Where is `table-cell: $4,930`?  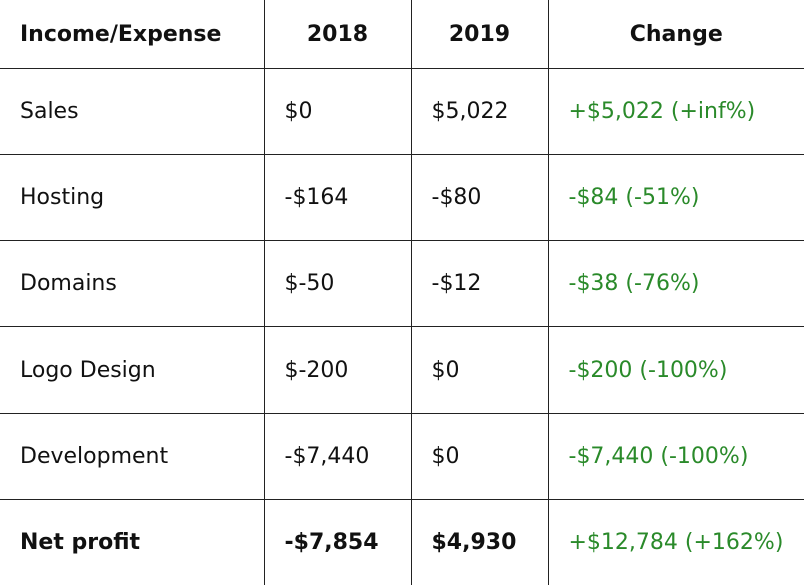 table-cell: $4,930 is located at coordinates (479, 541).